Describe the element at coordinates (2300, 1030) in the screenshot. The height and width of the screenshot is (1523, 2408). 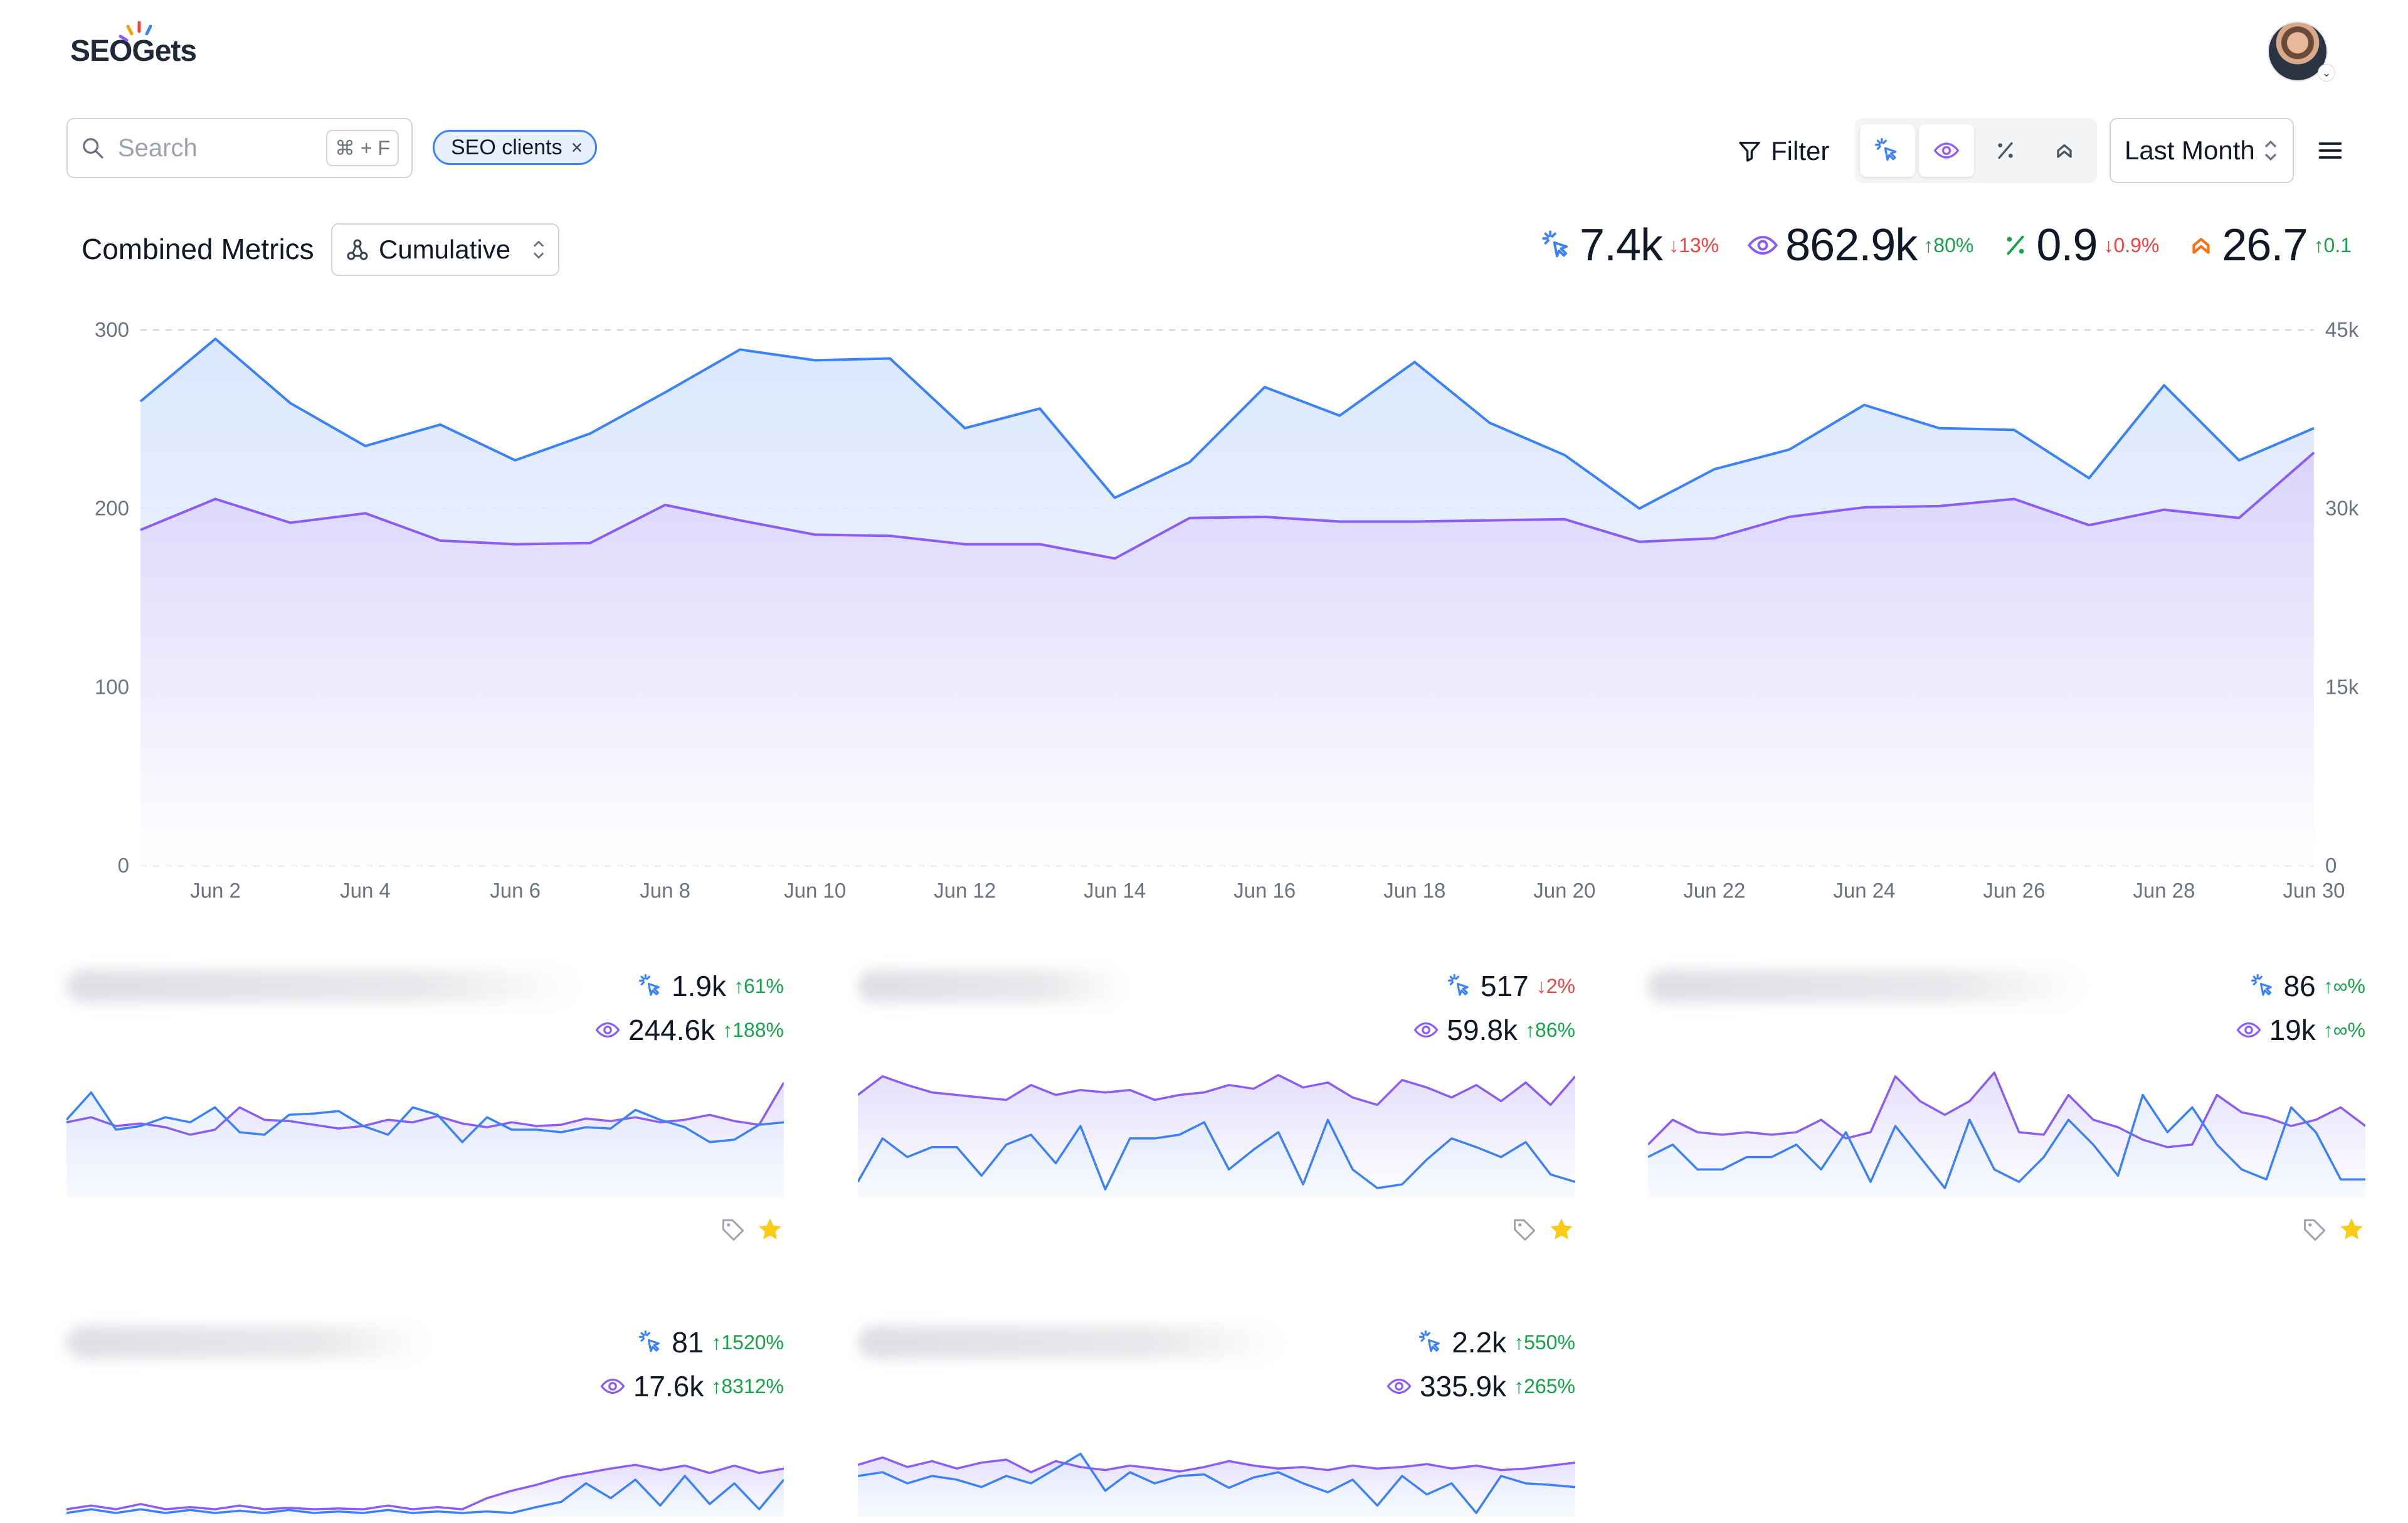
I see `card-impressions: 19k ↑∞%` at that location.